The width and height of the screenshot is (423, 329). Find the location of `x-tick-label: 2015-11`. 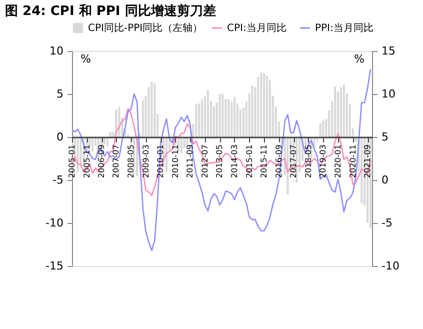

x-tick-label: 2015-11 is located at coordinates (264, 161).